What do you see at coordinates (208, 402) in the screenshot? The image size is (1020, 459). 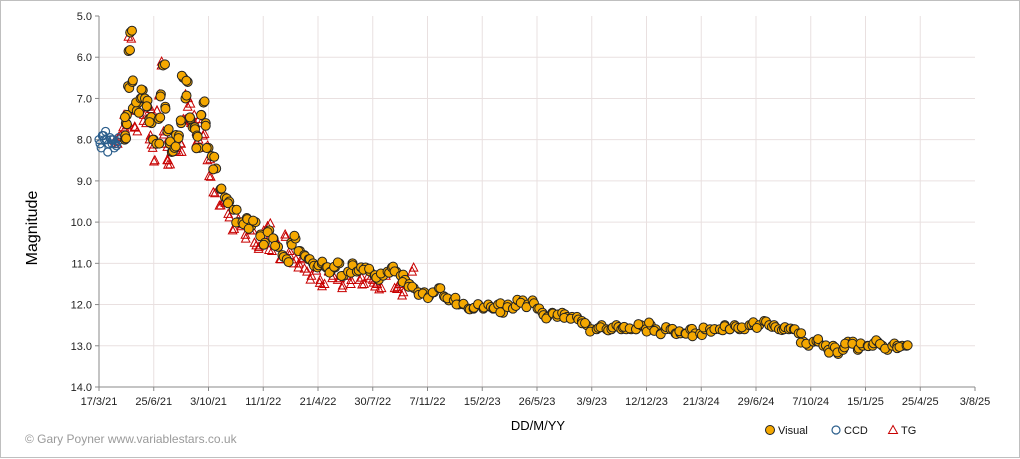 I see `x-tick-label: 3/10/21` at bounding box center [208, 402].